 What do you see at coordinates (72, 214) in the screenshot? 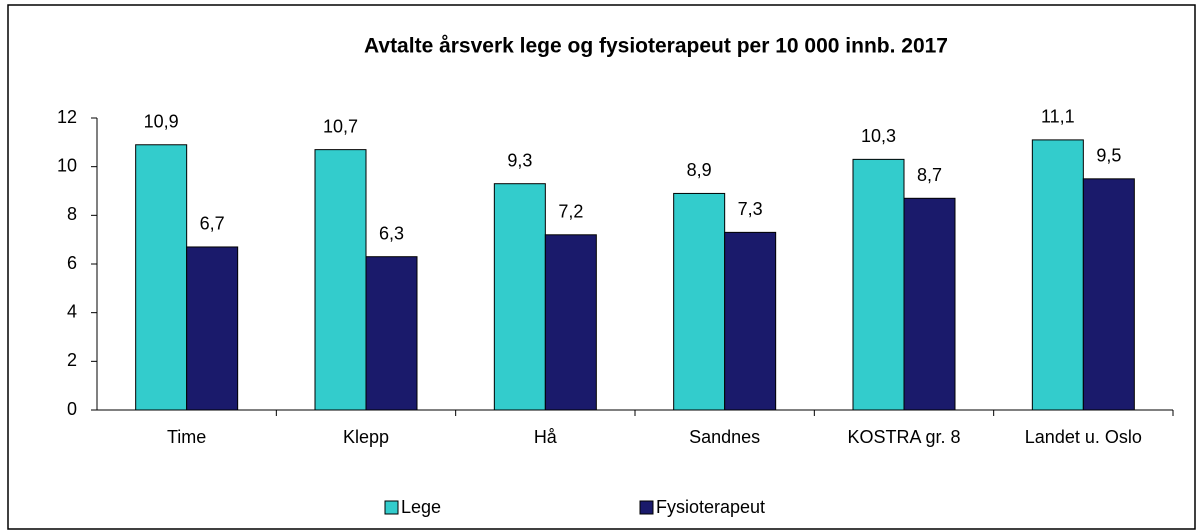
I see `y-tick-label: 8` at bounding box center [72, 214].